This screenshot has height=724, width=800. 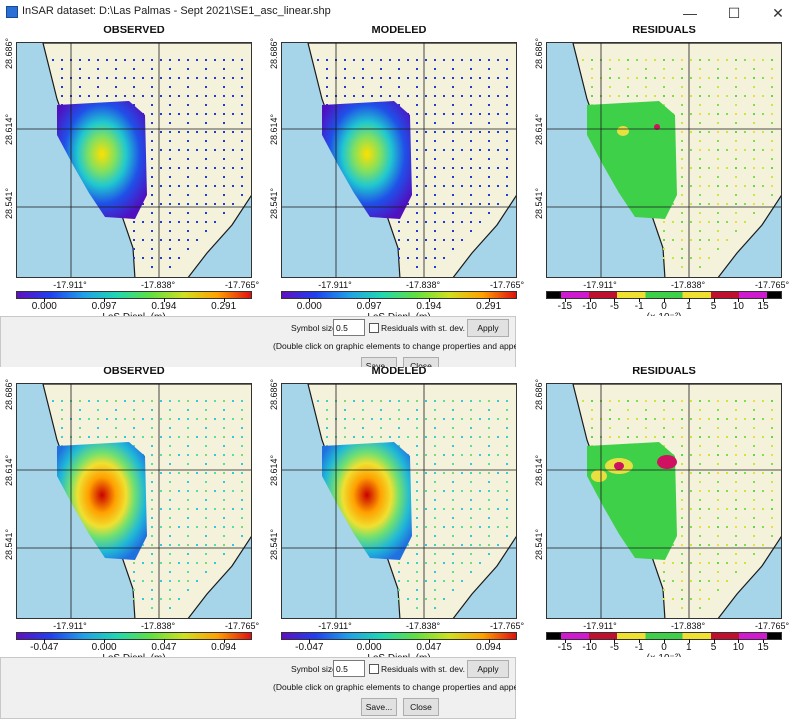 What do you see at coordinates (734, 12) in the screenshot?
I see `maximize-button: ☐` at bounding box center [734, 12].